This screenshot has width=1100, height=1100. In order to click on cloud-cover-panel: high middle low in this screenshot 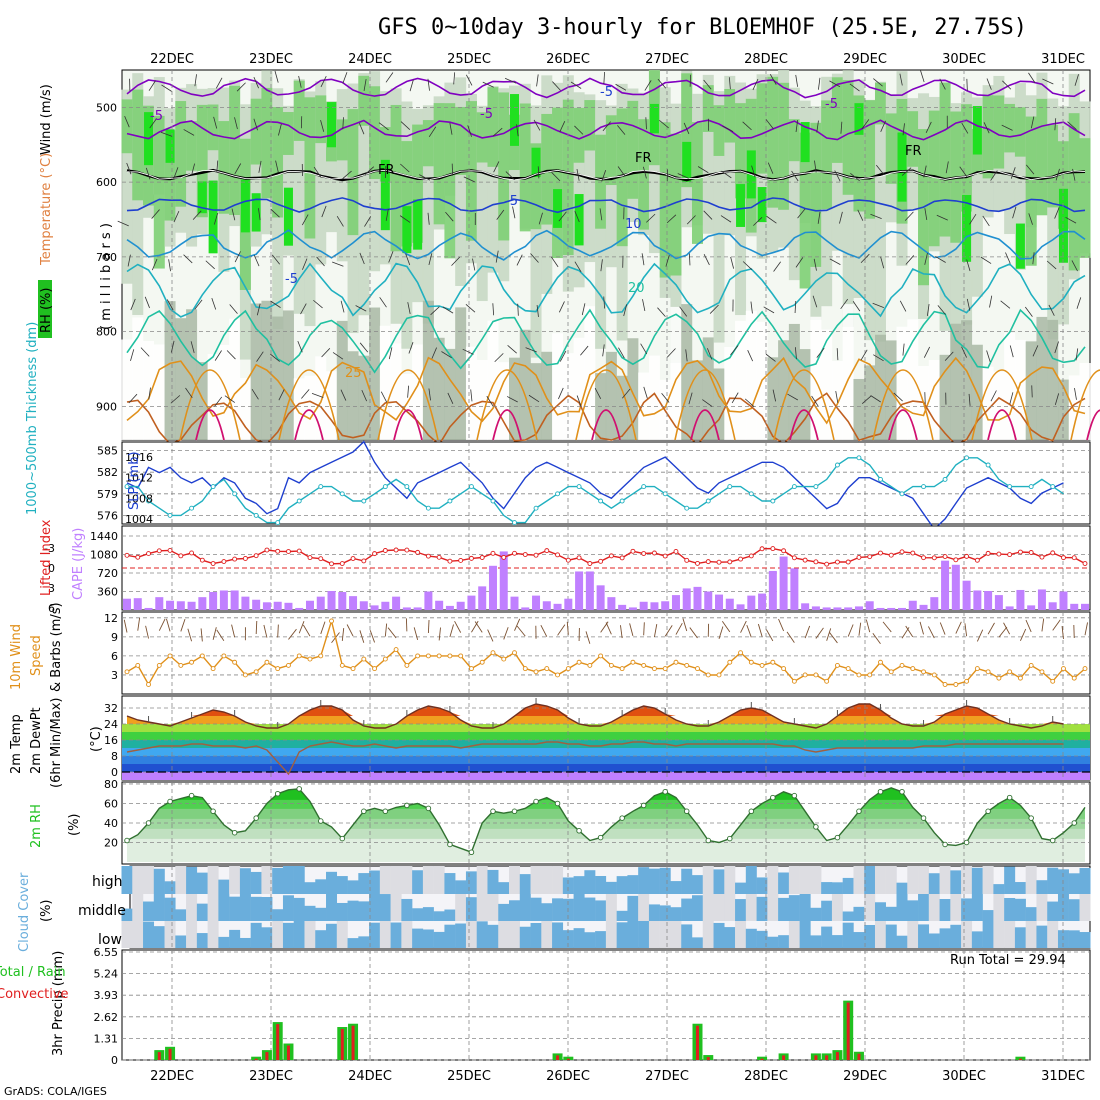, I will do `click(584, 907)`.